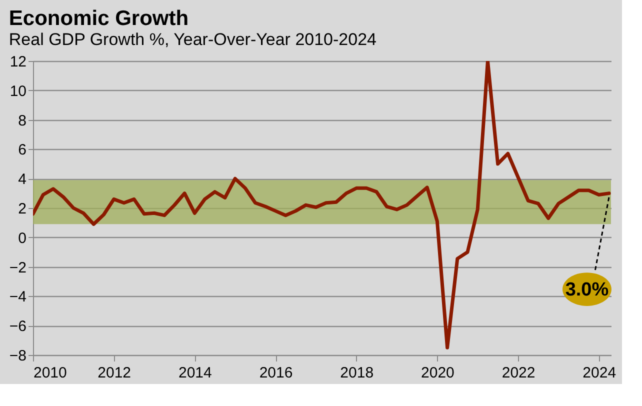 The height and width of the screenshot is (406, 642). I want to click on y-tick-label: 4, so click(22, 179).